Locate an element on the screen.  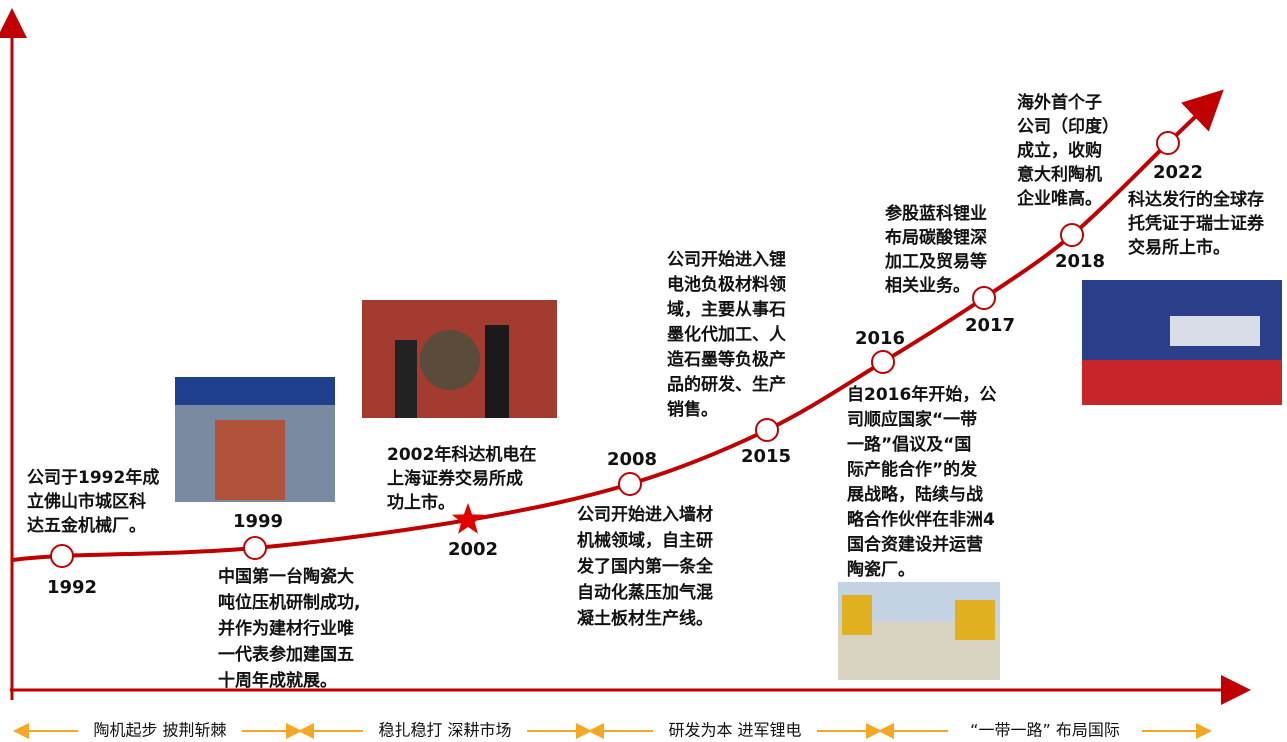
milestone-text: 立佛山市城区科 is located at coordinates (86, 501).